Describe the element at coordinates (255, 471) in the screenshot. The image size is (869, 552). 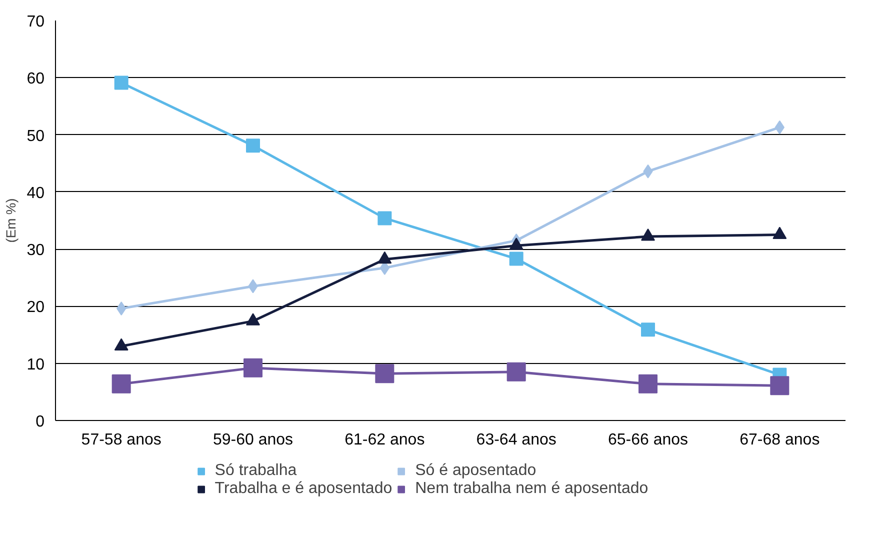
I see `legend-label: Só trabalha` at that location.